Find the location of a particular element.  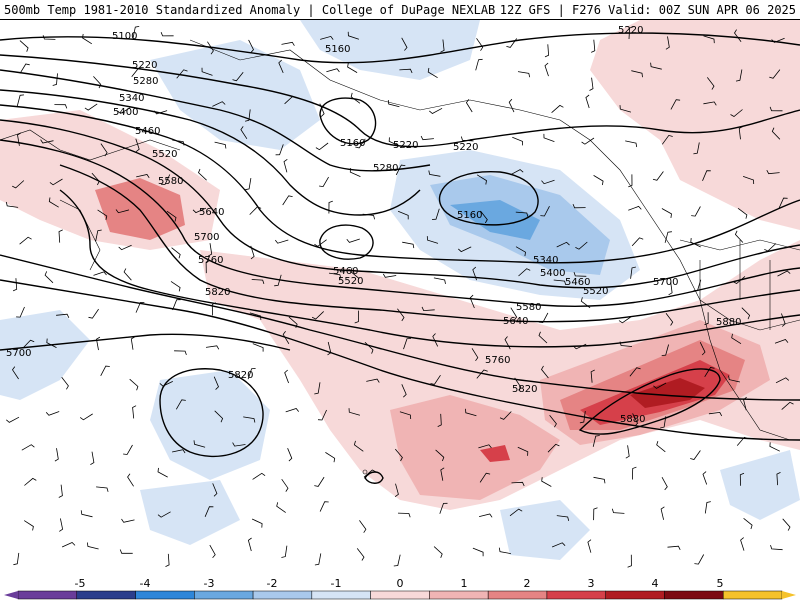

contour-label: 5880 is located at coordinates (728, 322).